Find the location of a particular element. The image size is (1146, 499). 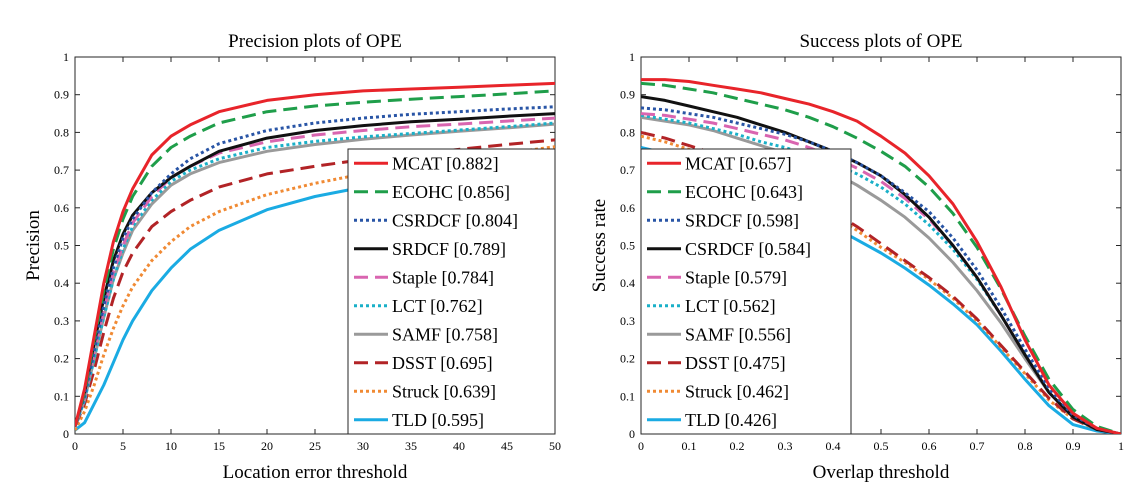

legend-label-struck: Struck [0.462] is located at coordinates (737, 391).